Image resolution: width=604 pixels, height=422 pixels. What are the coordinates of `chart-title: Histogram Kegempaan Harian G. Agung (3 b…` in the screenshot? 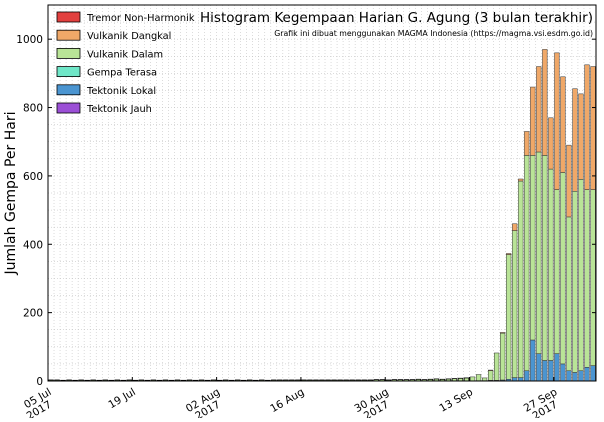 It's located at (396, 18).